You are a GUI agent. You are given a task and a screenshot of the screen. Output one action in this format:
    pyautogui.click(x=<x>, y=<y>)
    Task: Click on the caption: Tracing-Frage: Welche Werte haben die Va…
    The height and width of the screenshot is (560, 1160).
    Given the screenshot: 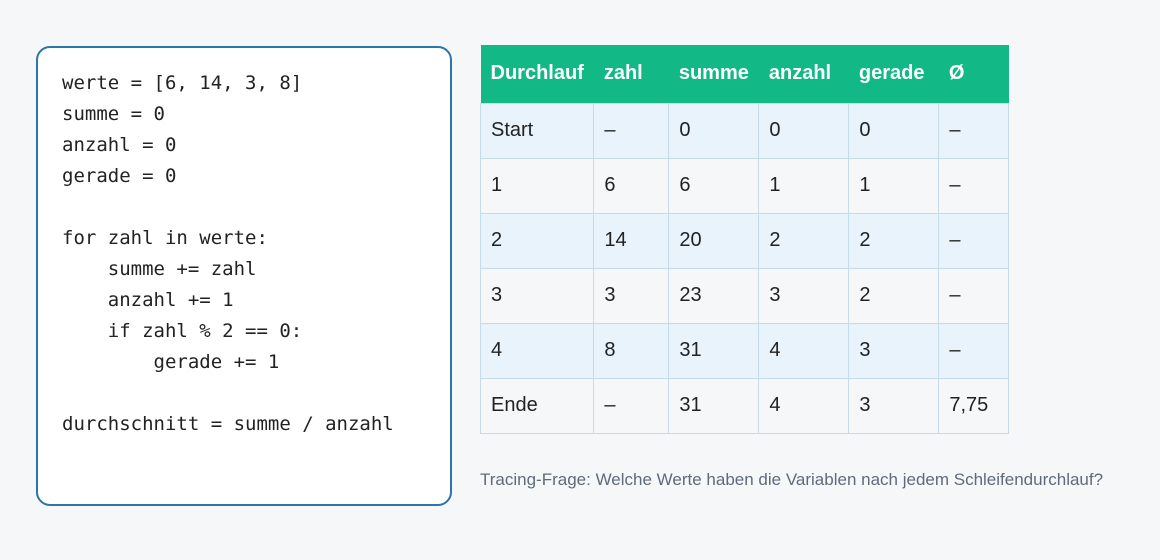 What is the action you would take?
    pyautogui.click(x=792, y=479)
    